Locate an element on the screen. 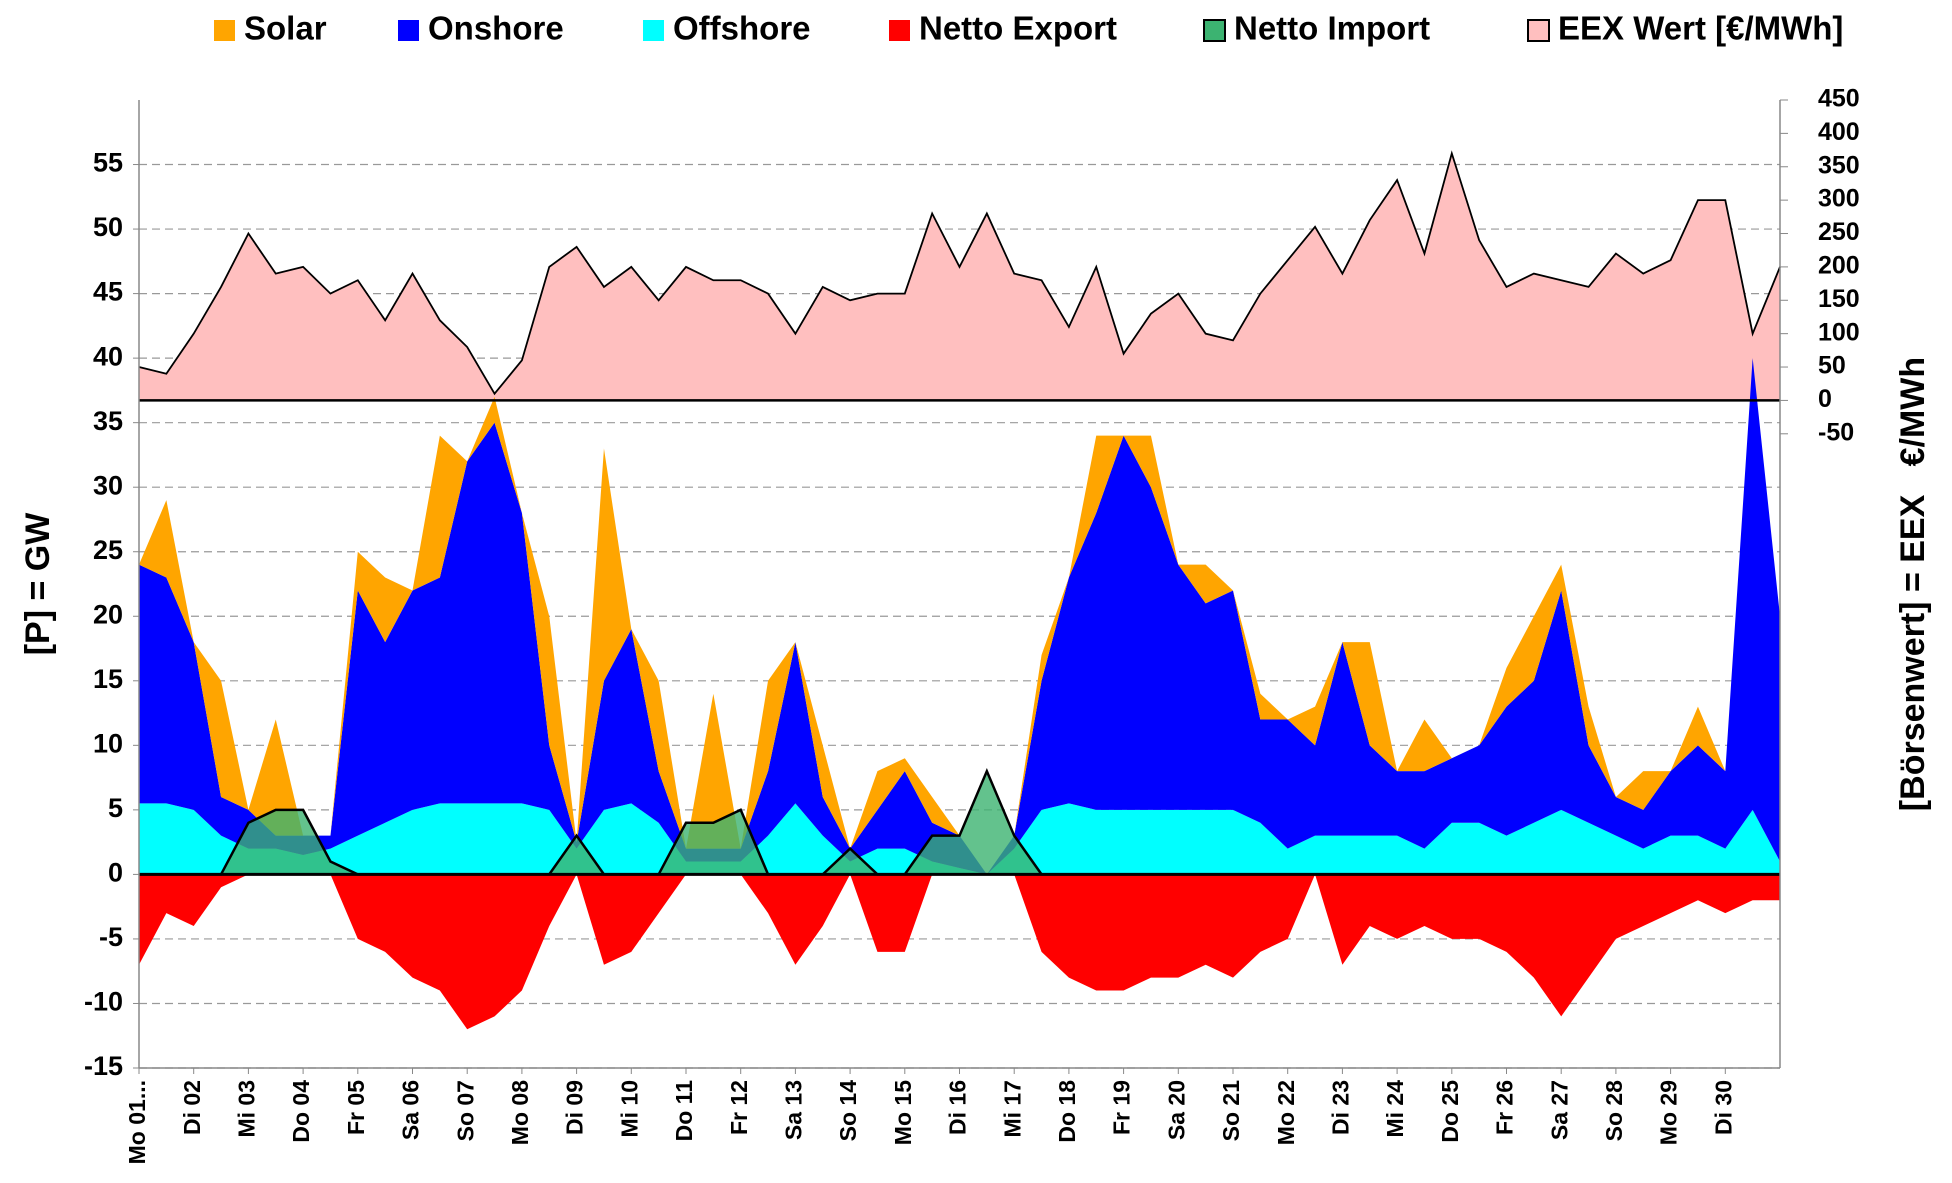 This screenshot has height=1183, width=1952. y-tick-label: 45 is located at coordinates (108, 292).